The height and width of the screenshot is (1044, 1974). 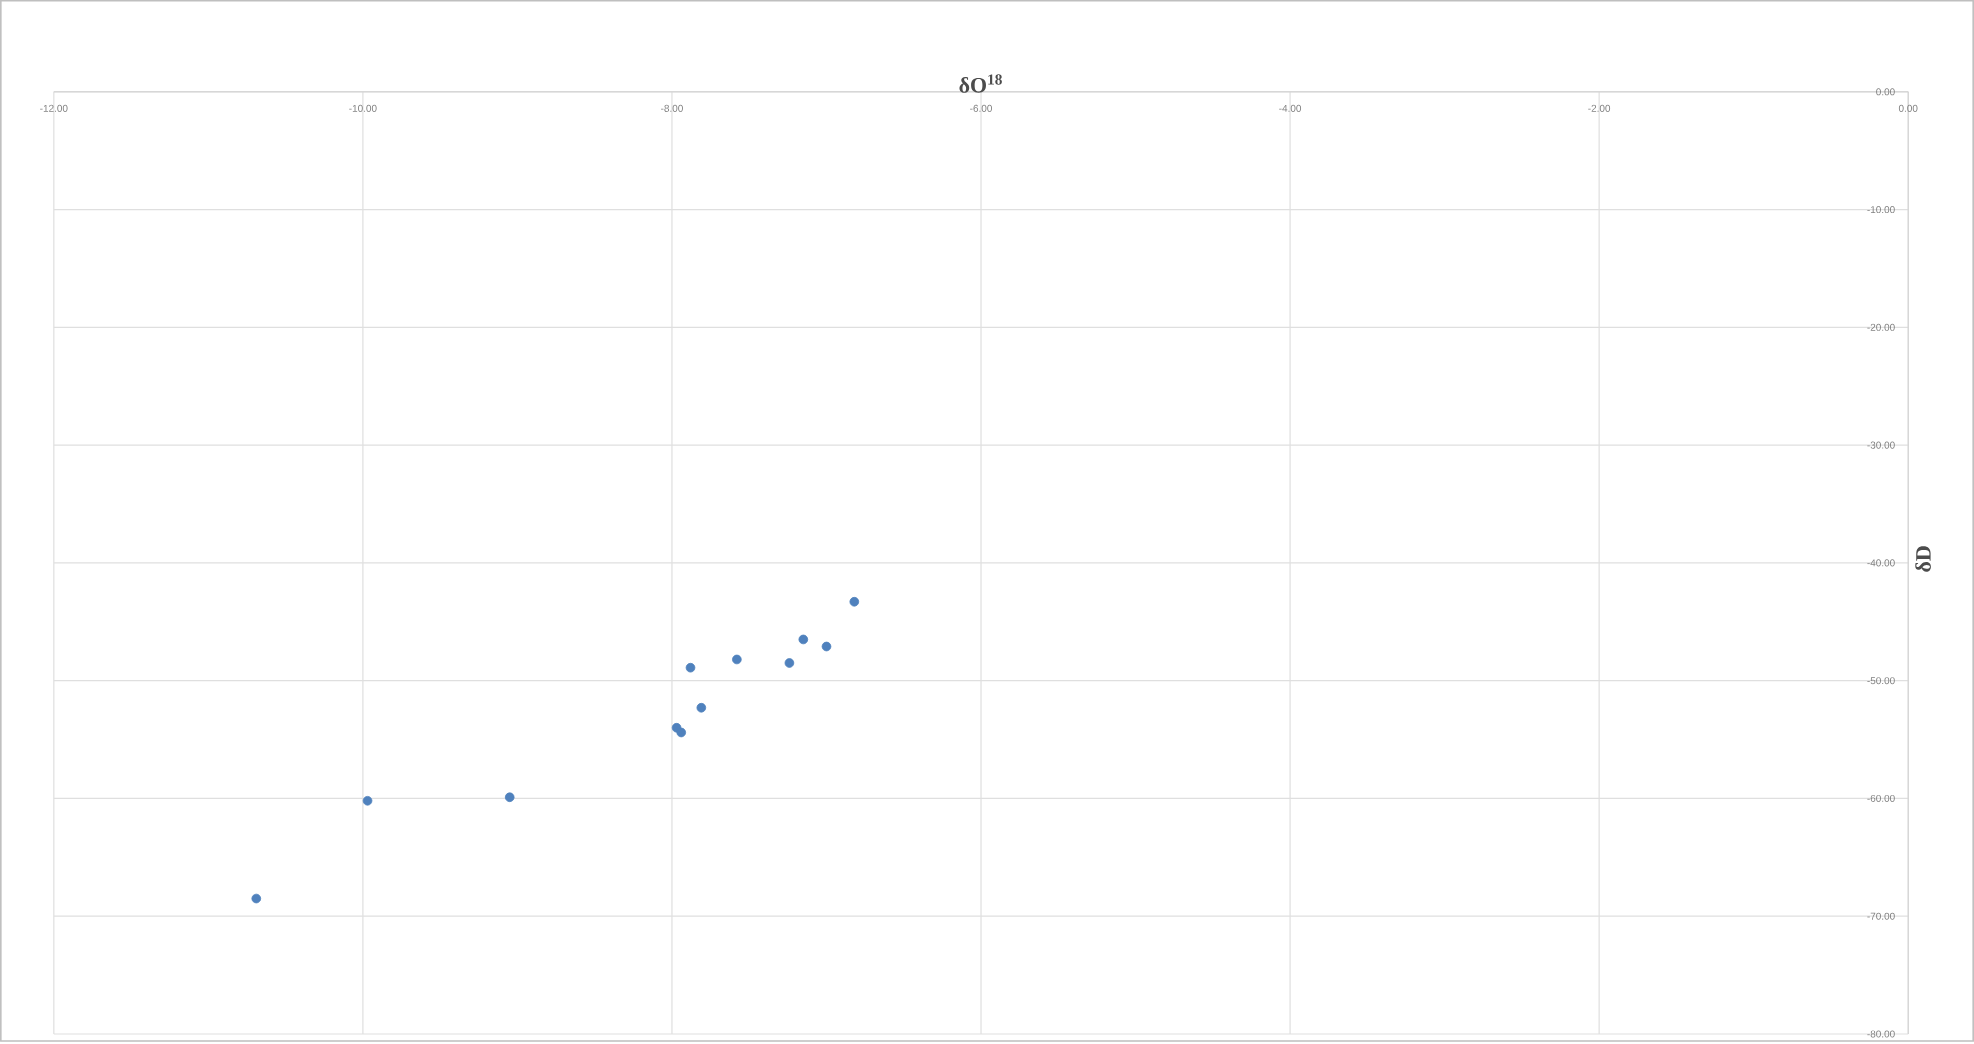 What do you see at coordinates (1923, 559) in the screenshot?
I see `y-axis-title: δD` at bounding box center [1923, 559].